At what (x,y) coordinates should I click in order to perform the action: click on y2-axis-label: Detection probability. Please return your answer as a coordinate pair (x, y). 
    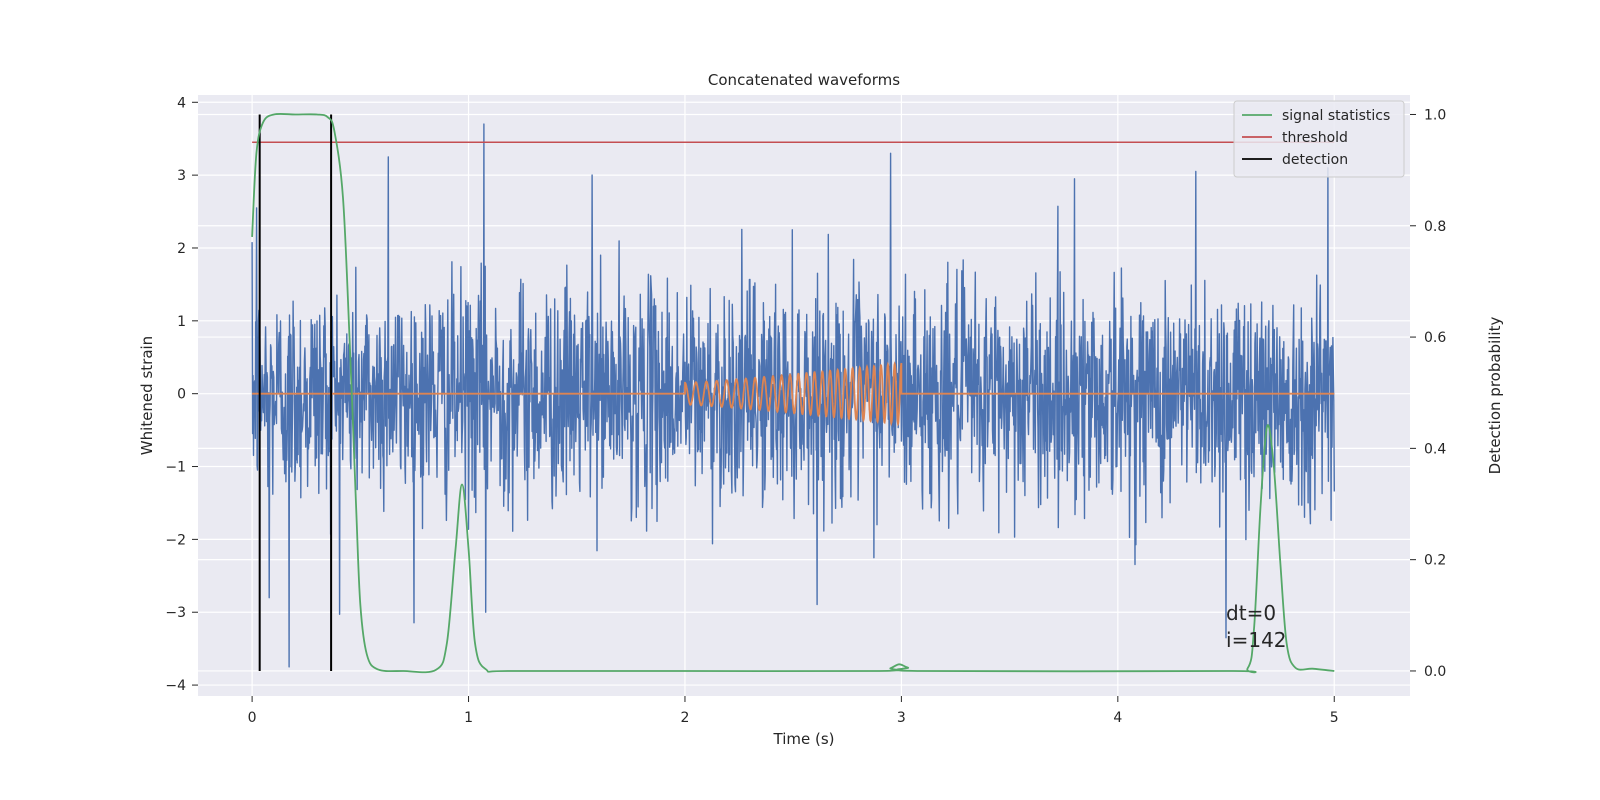
    Looking at the image, I should click on (1495, 396).